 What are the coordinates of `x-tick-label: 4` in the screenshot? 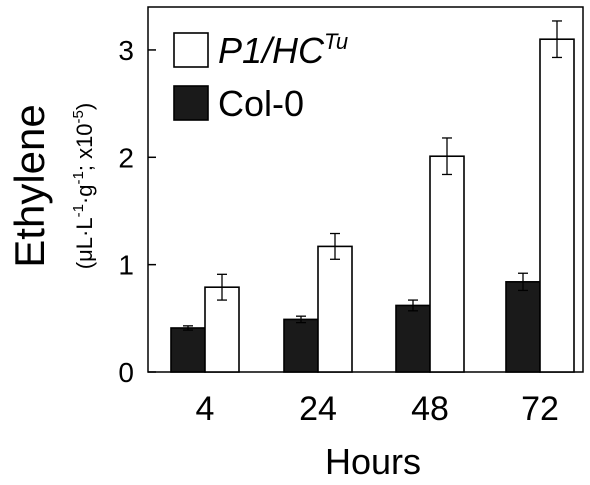 It's located at (205, 409).